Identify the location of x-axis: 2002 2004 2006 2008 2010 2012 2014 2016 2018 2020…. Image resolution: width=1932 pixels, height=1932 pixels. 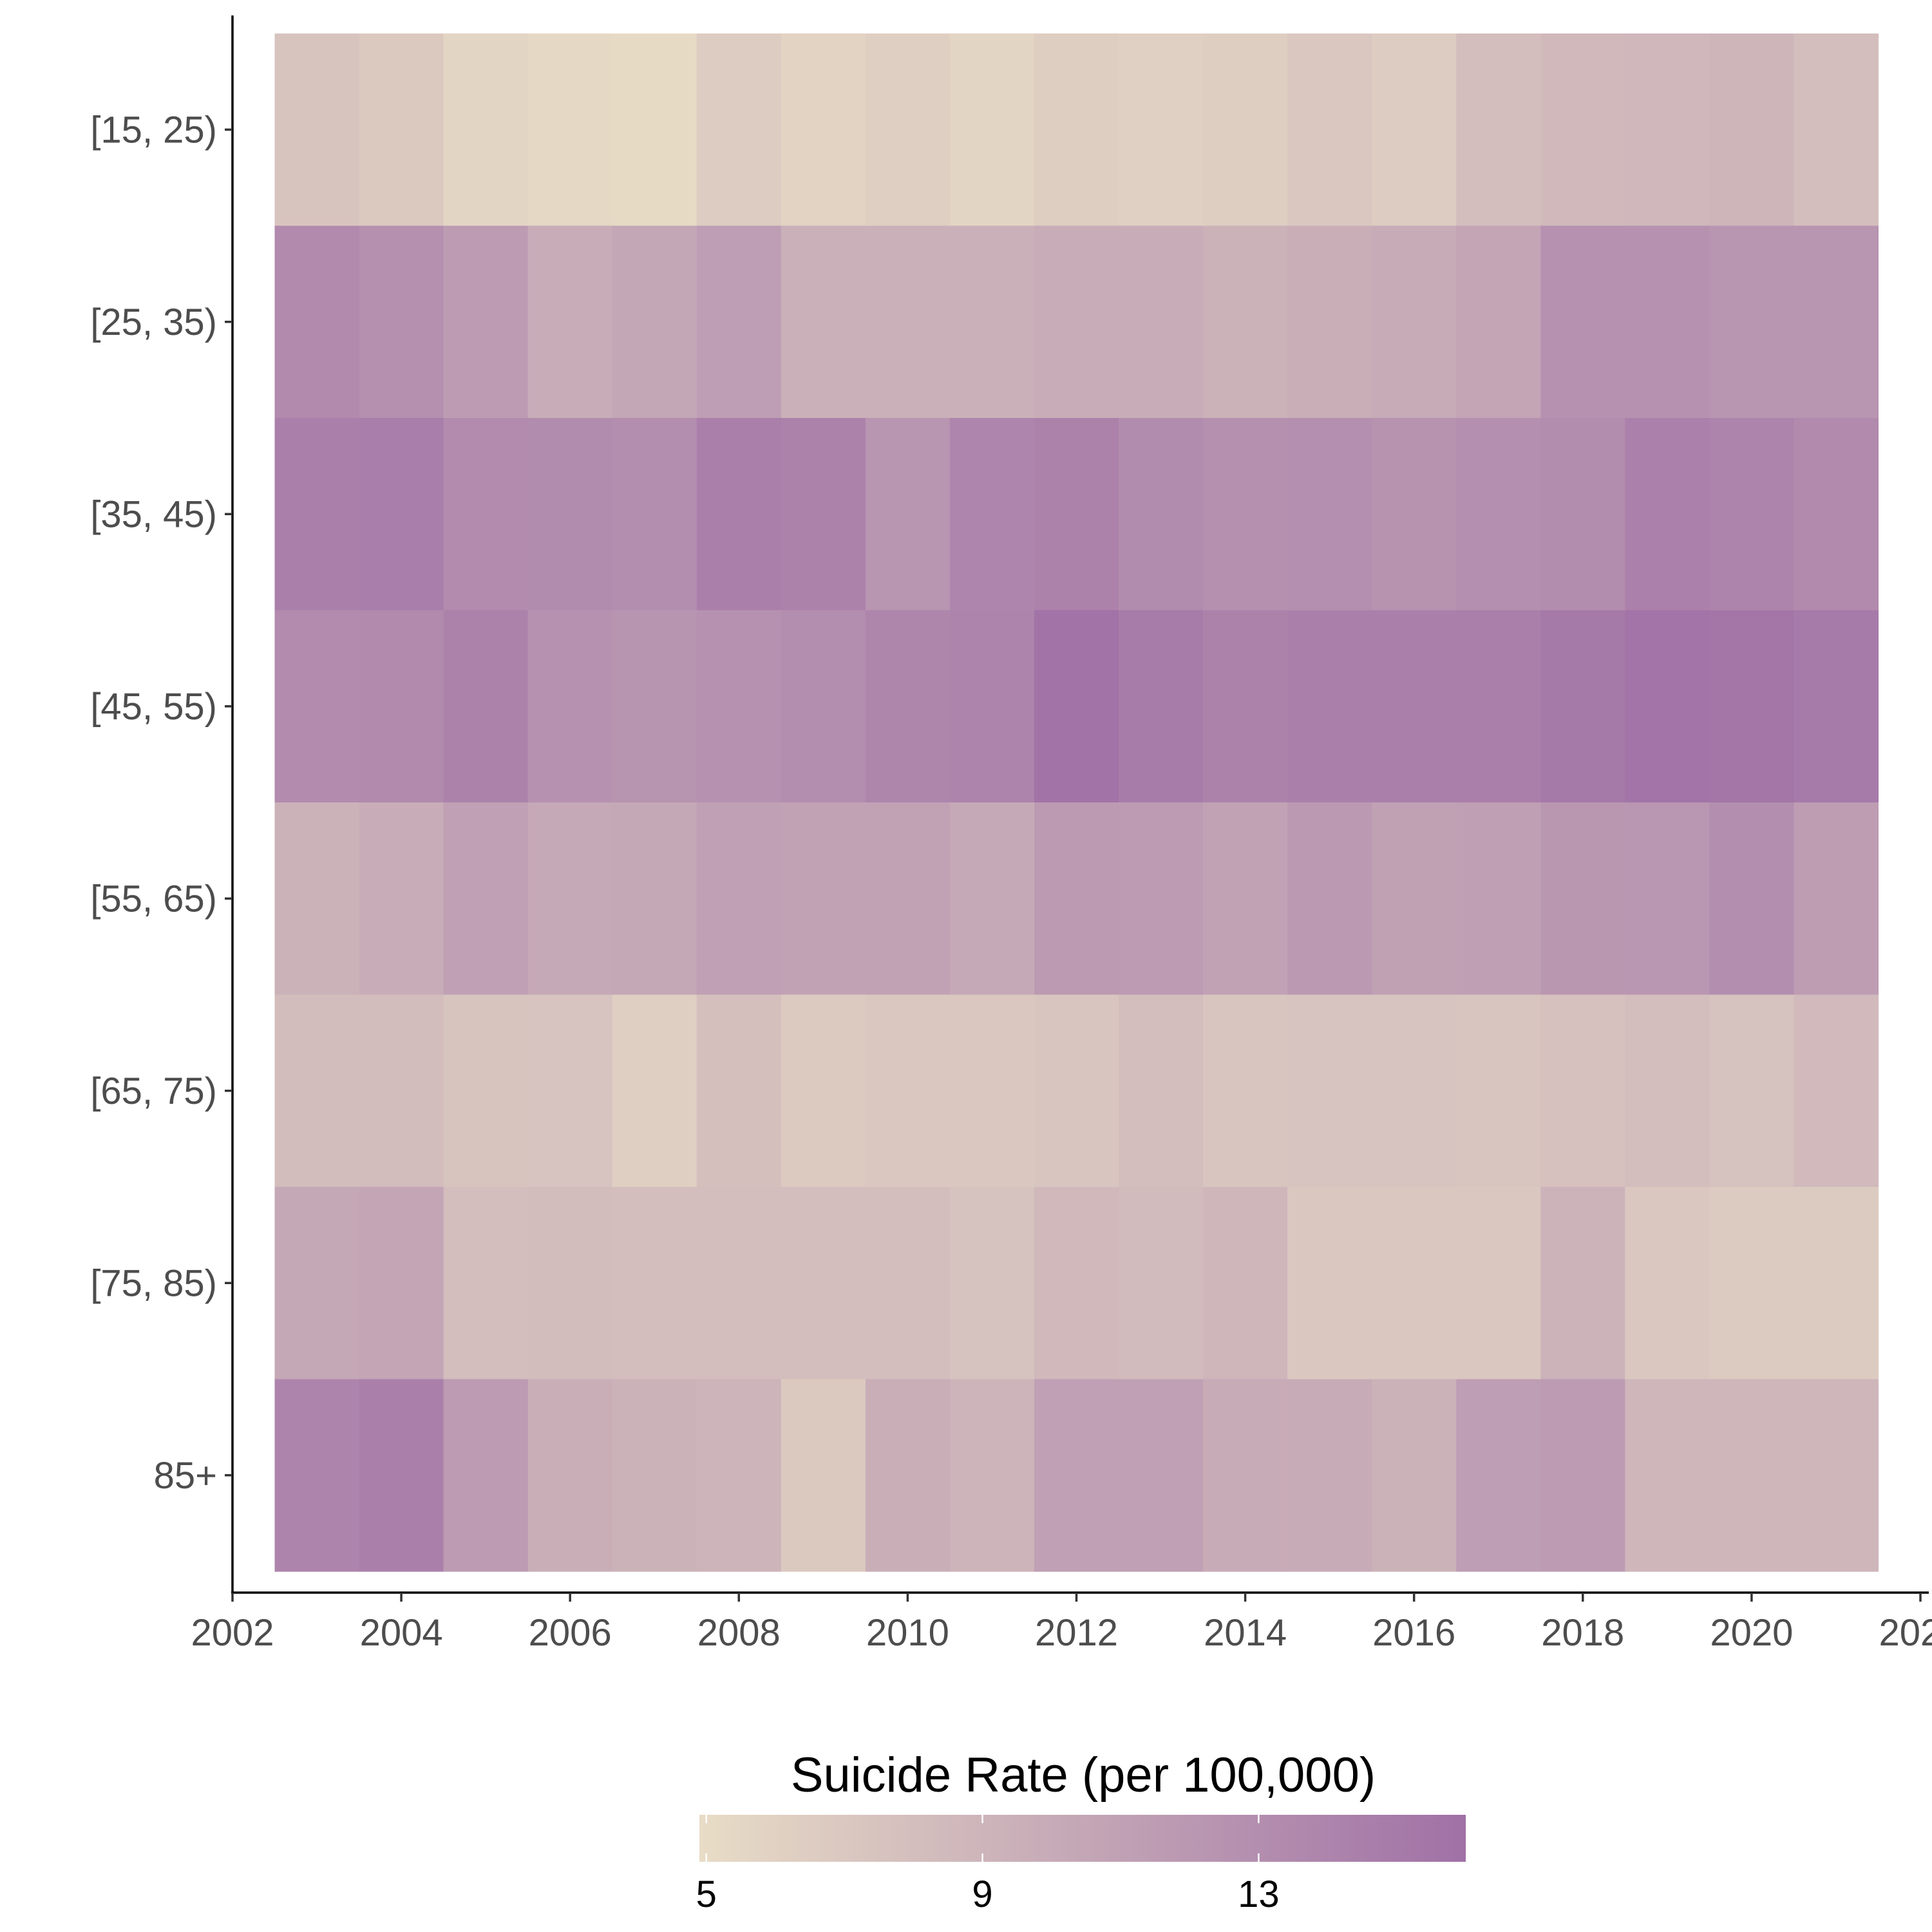
(1061, 1624).